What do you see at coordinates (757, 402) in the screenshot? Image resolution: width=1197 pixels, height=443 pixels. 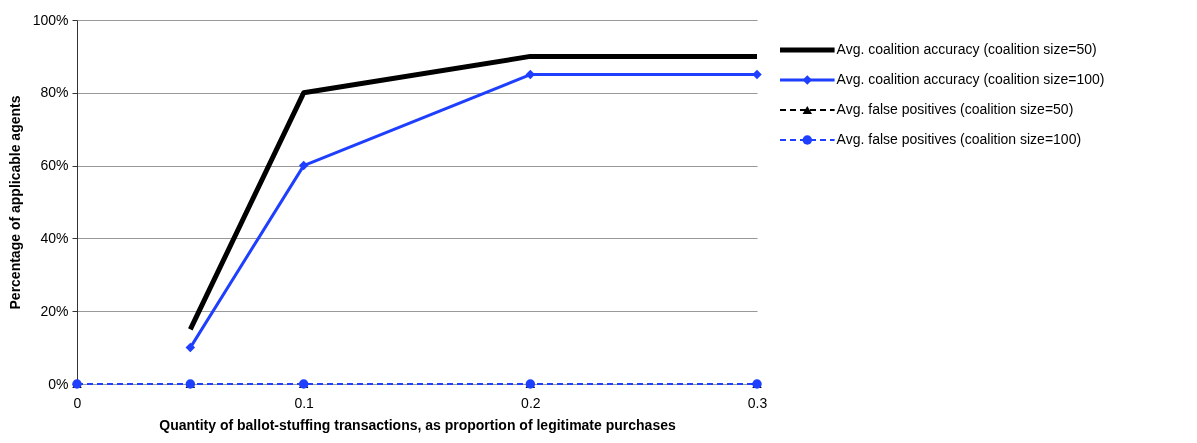 I see `x-tick-label: 0.3` at bounding box center [757, 402].